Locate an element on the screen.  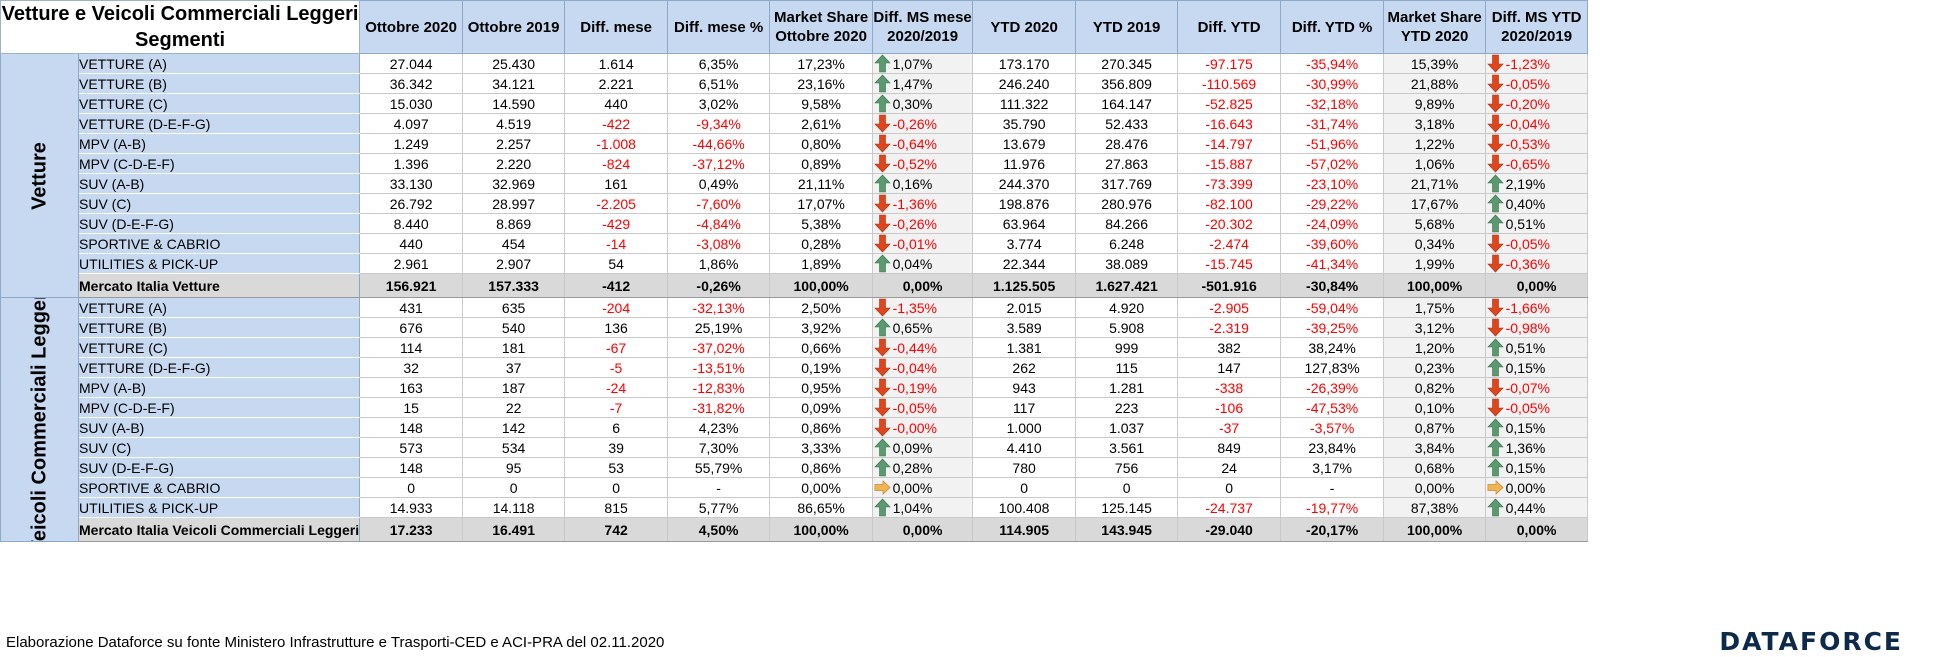
cell-c1: 26.792 is located at coordinates (411, 203).